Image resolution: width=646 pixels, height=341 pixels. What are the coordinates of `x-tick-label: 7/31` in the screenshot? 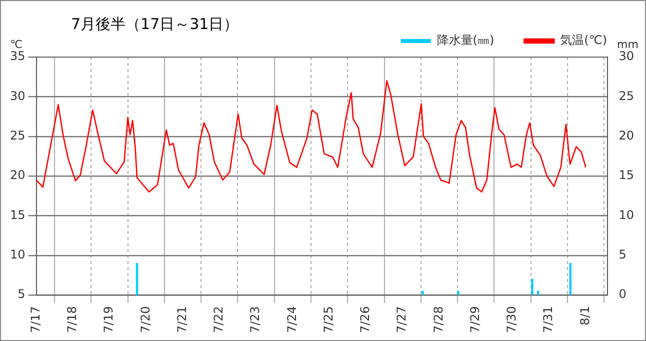 It's located at (548, 320).